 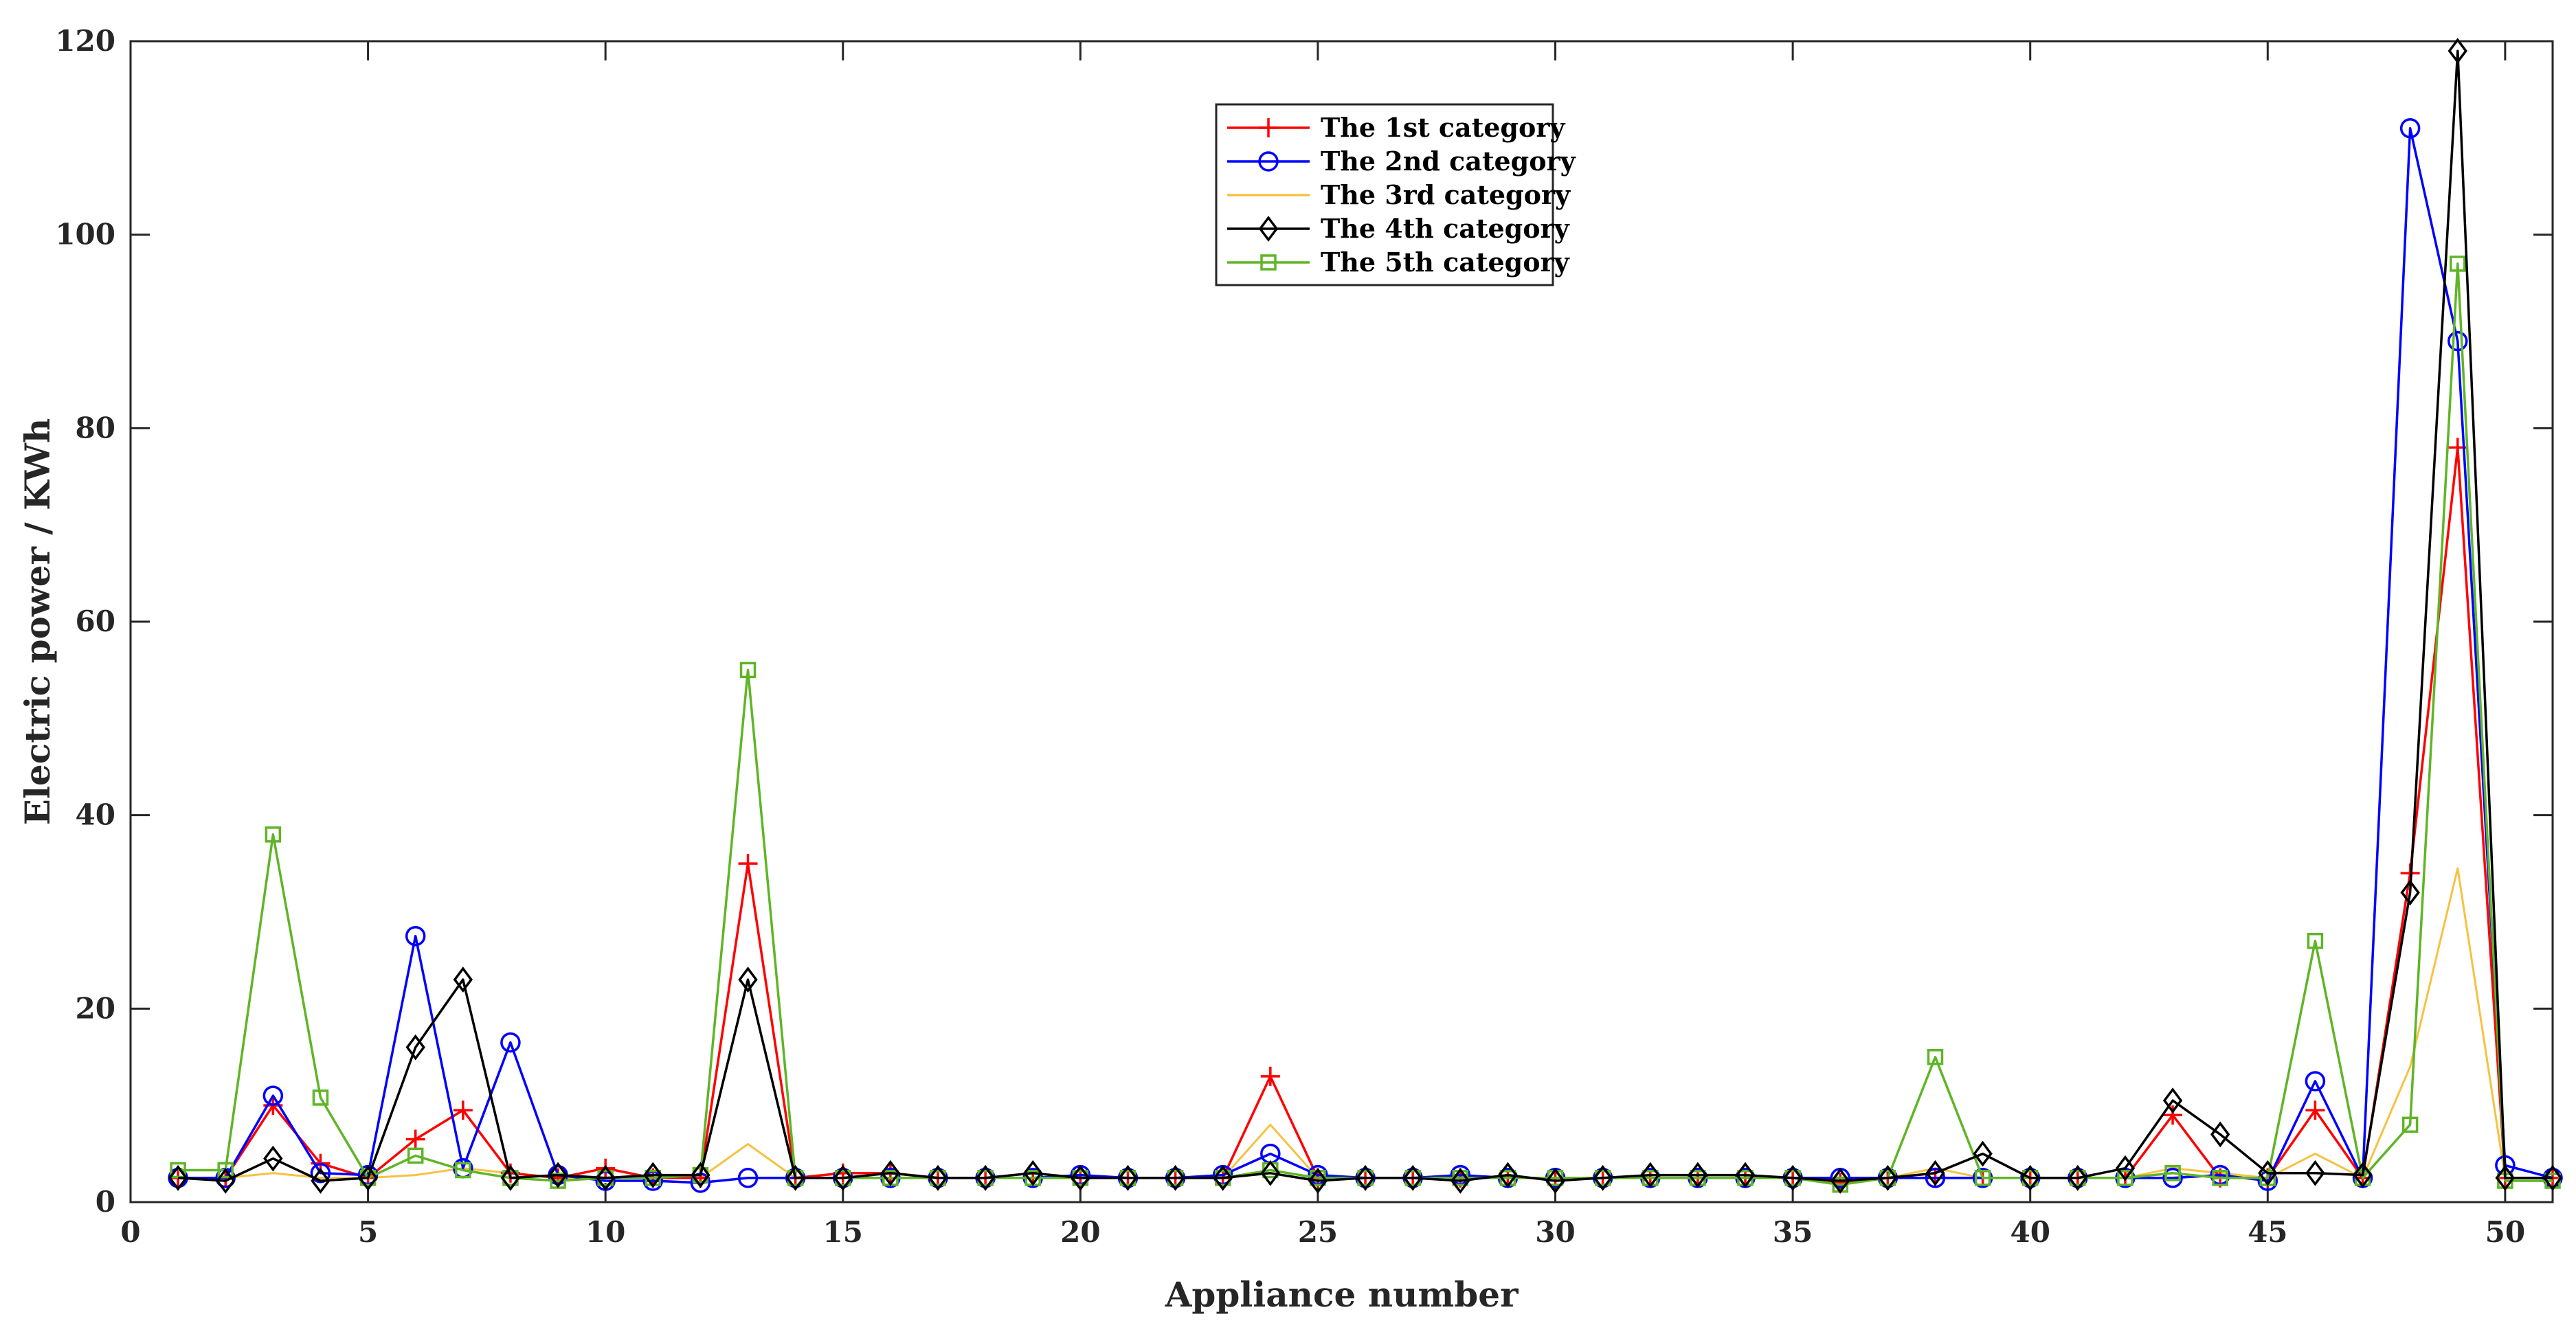 I want to click on x-tick-label-9: 45, so click(x=2267, y=1232).